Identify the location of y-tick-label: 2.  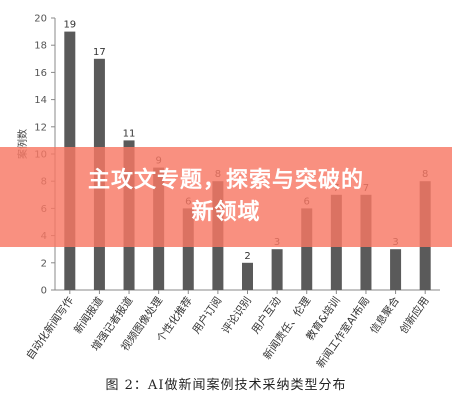
(44, 263).